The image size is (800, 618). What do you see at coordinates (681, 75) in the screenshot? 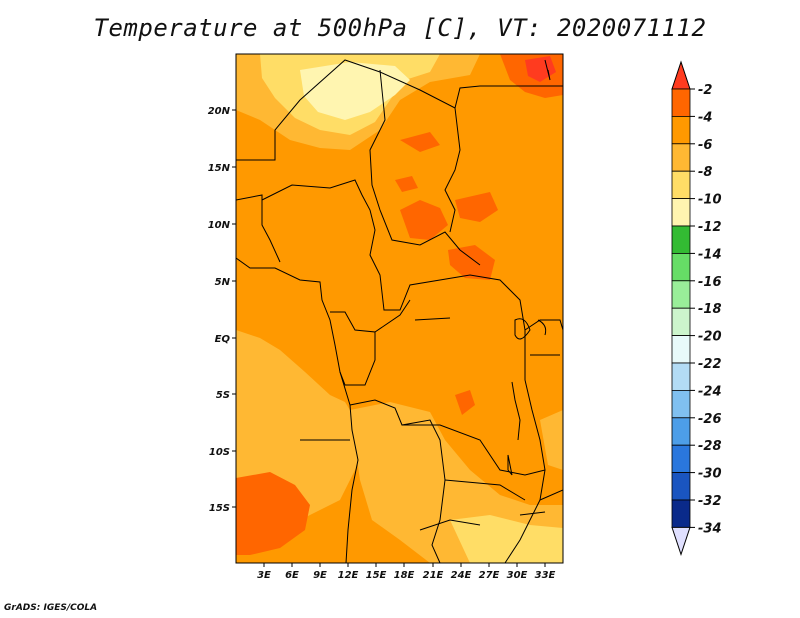
I see `colorbar-top-arrow` at bounding box center [681, 75].